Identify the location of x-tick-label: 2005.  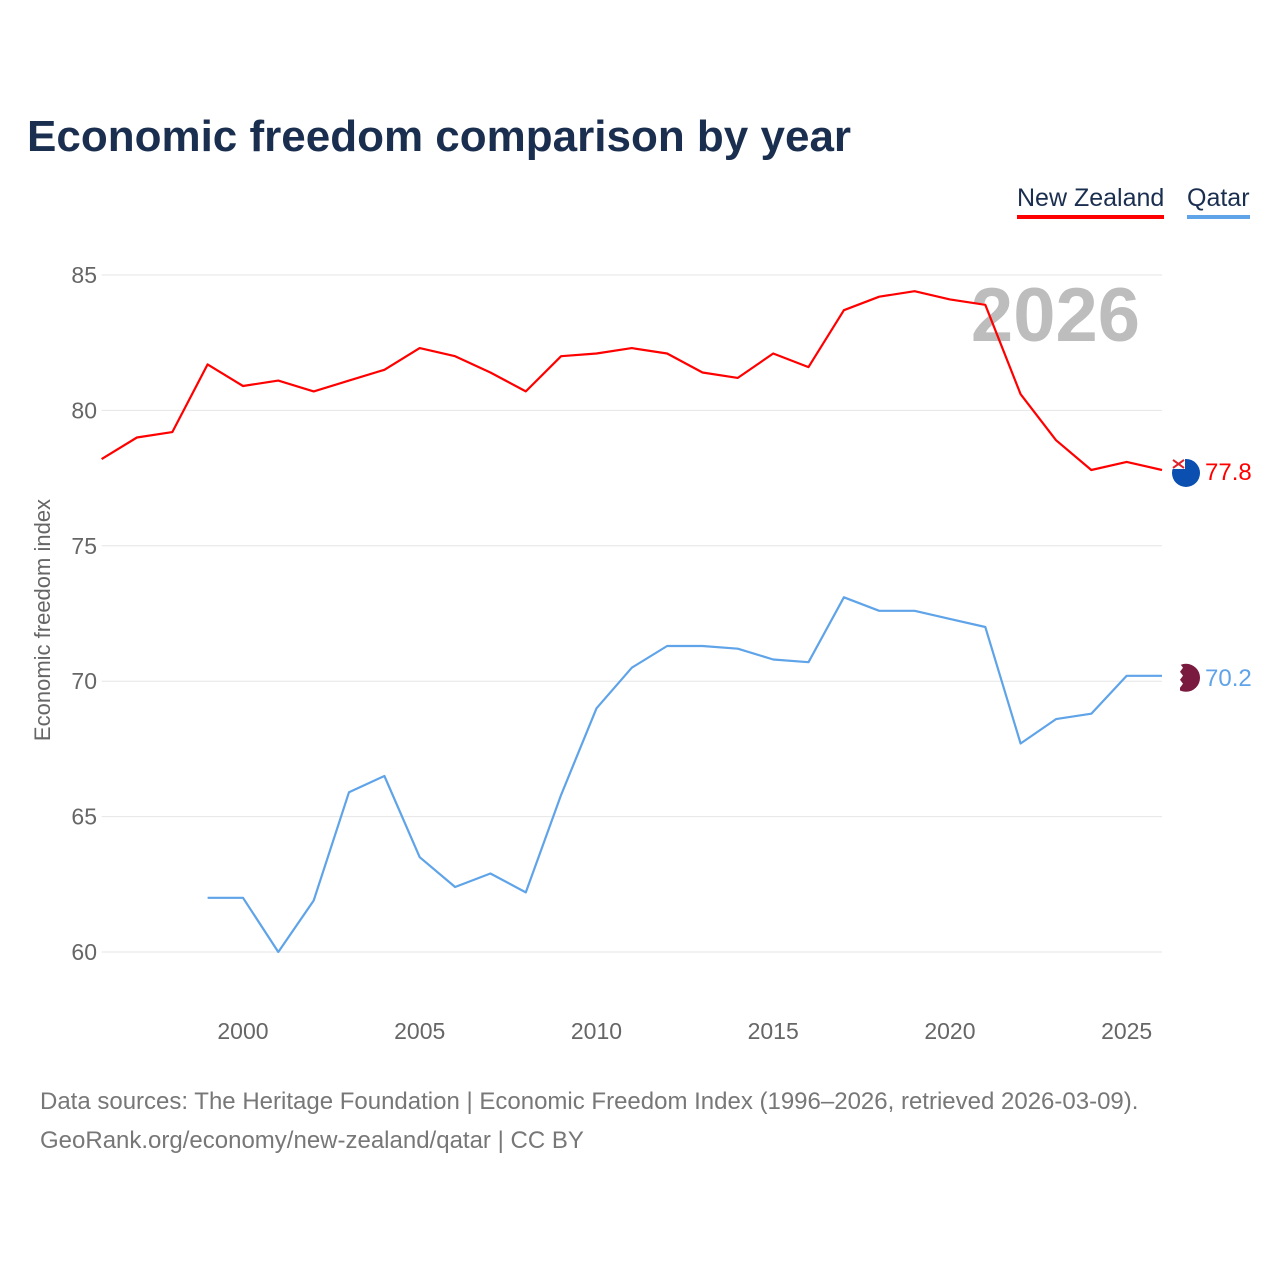
(419, 1031).